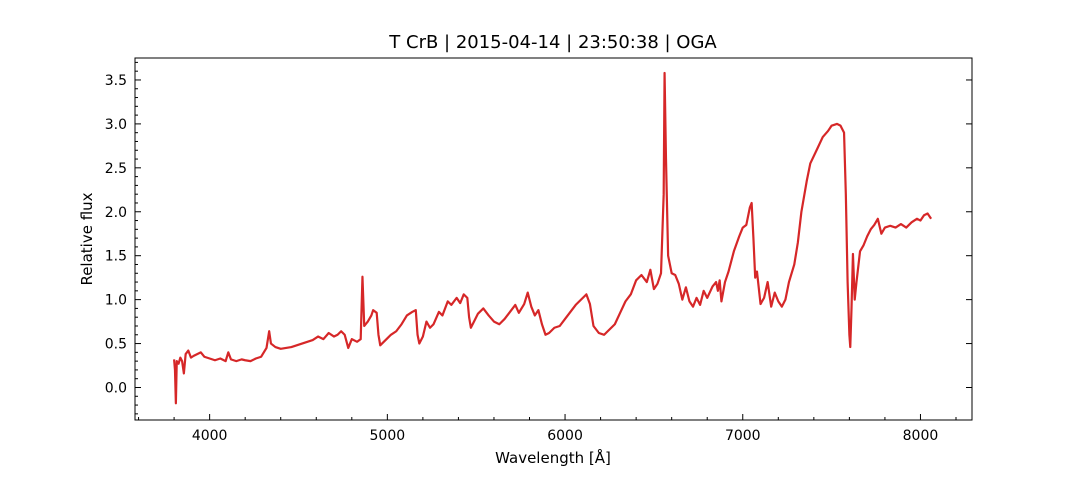 The image size is (1080, 480). I want to click on y-tick-label: 2.0, so click(116, 213).